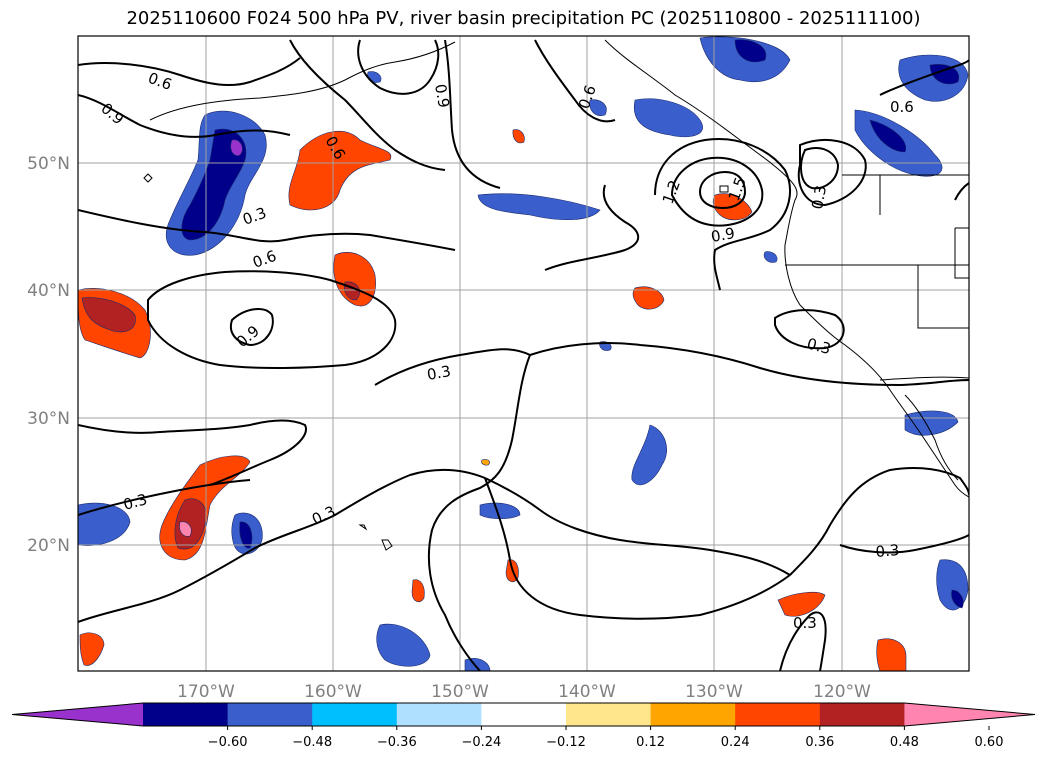  Describe the element at coordinates (842, 692) in the screenshot. I see `lon-label: 120°W` at that location.